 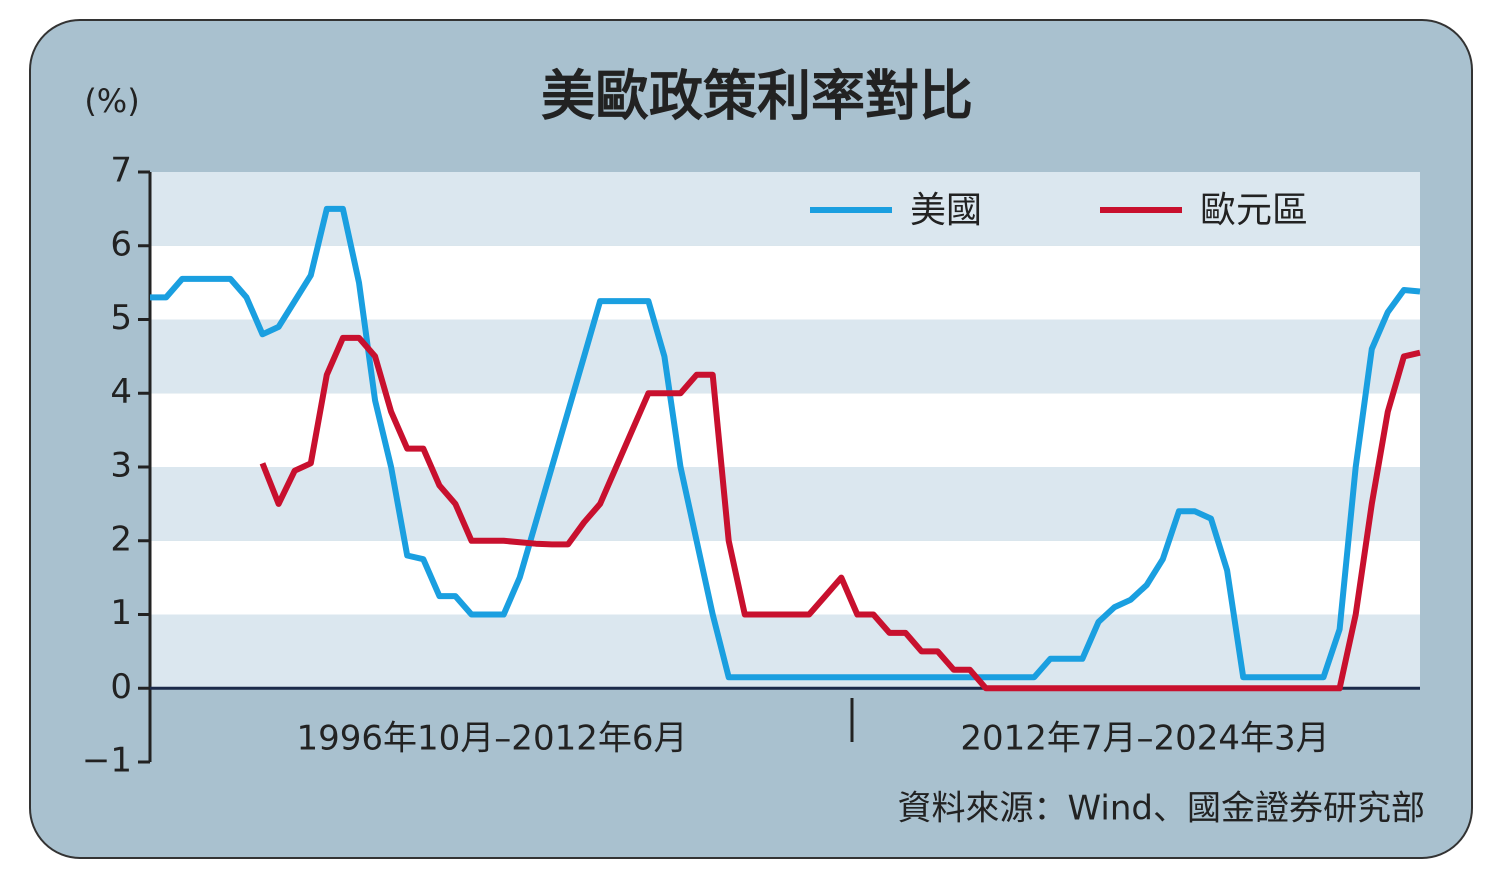 I want to click on y-axis-label: (%), so click(x=111, y=101).